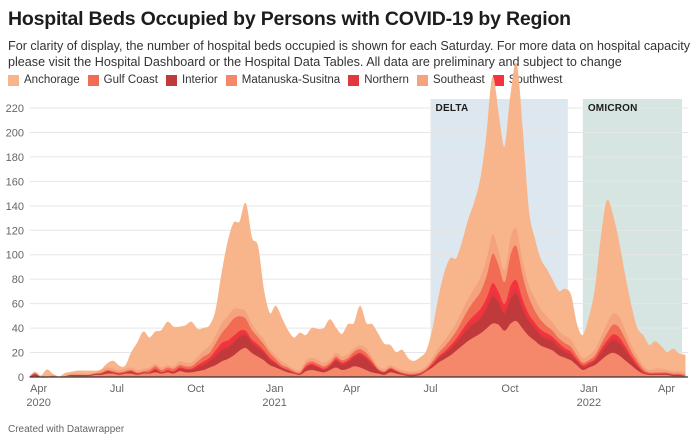 The height and width of the screenshot is (444, 700). What do you see at coordinates (274, 403) in the screenshot?
I see `x-tick-year-label: 2021` at bounding box center [274, 403].